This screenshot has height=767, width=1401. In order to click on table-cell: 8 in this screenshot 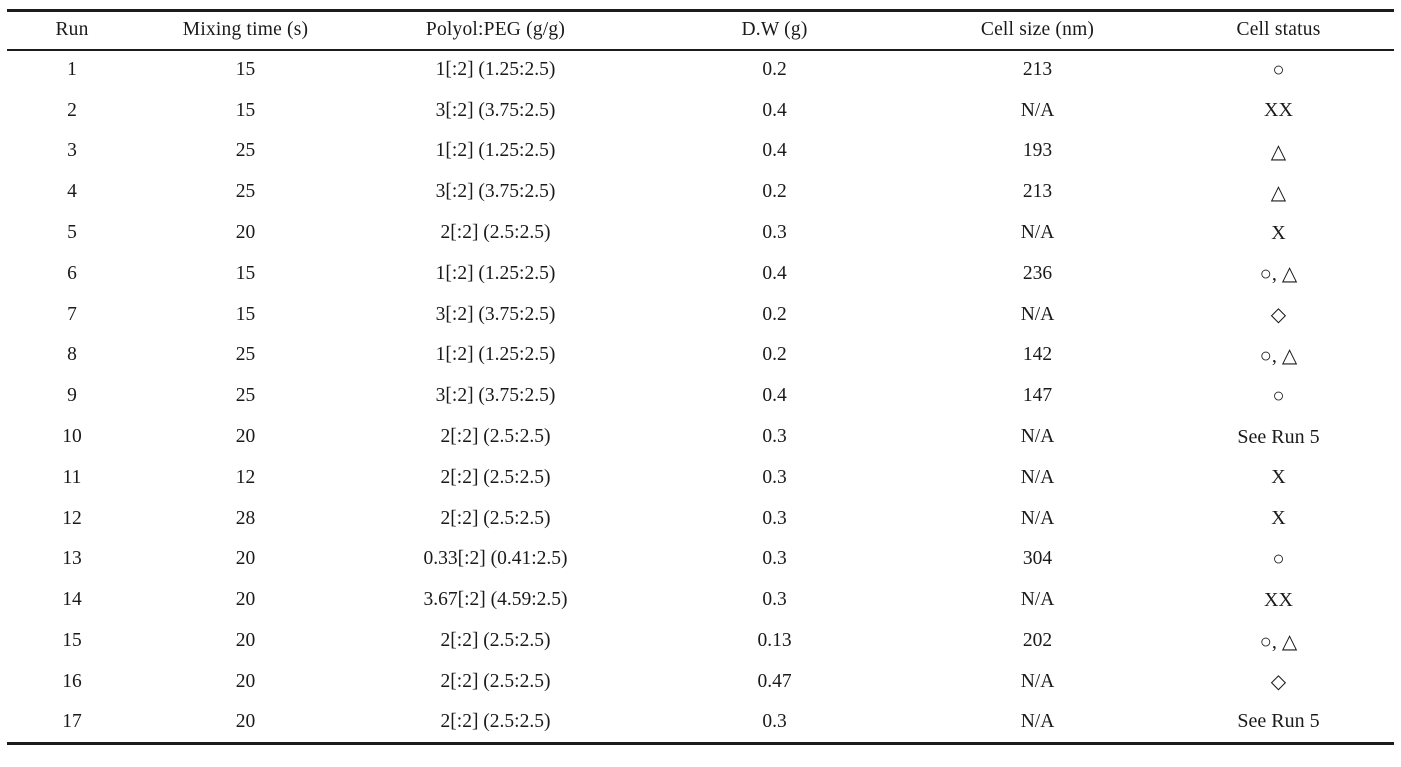, I will do `click(72, 355)`.